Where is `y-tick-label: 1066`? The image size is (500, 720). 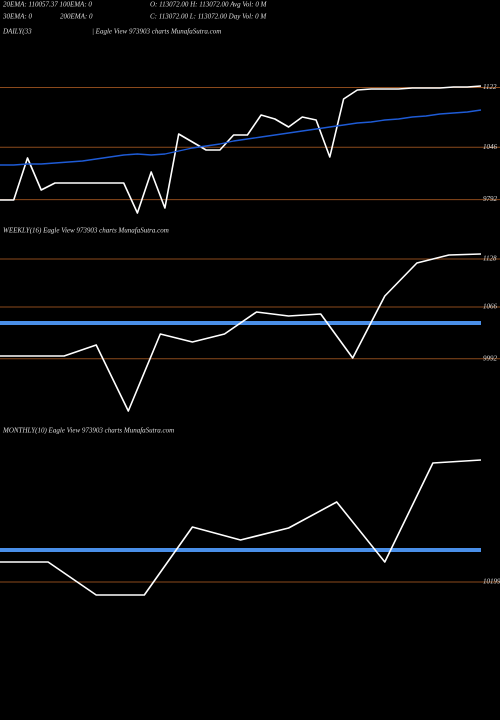
y-tick-label: 1066 is located at coordinates (490, 307).